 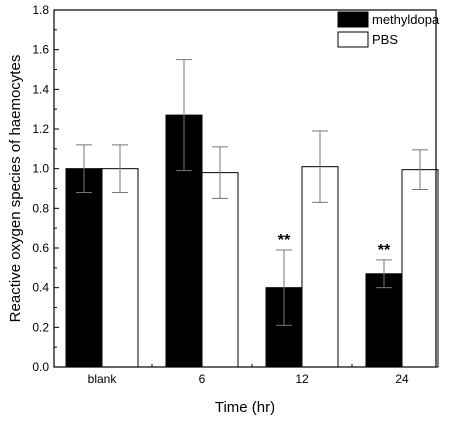 I want to click on x-tick-label: 6, so click(x=202, y=379).